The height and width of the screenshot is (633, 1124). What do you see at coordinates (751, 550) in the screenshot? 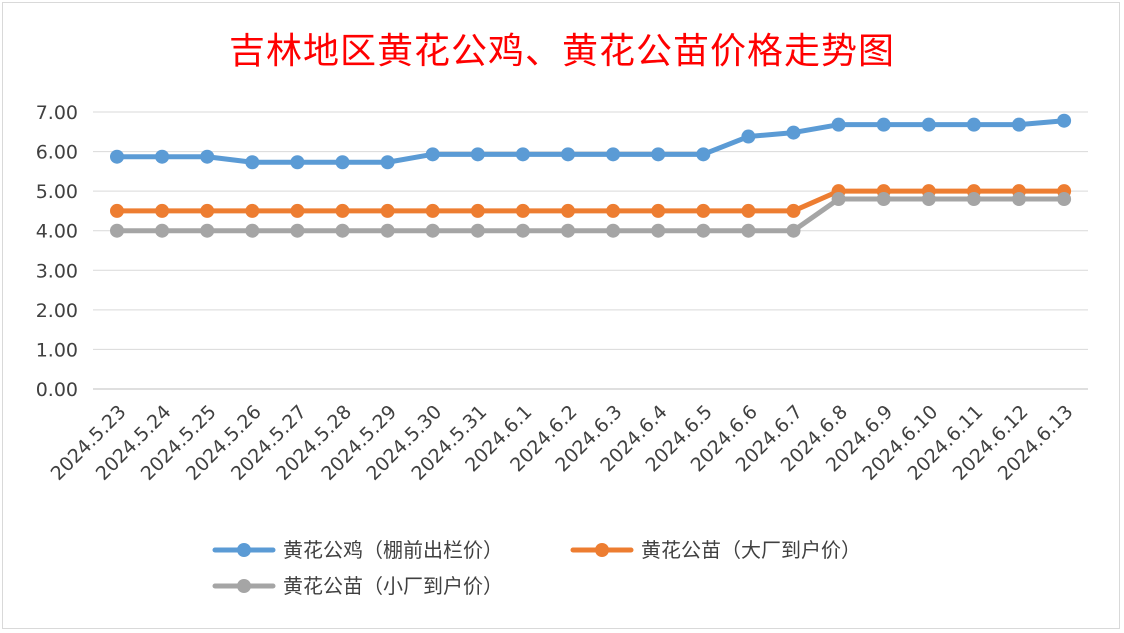
I see `legend-label: 黄花公苗（大厂到户价）` at bounding box center [751, 550].